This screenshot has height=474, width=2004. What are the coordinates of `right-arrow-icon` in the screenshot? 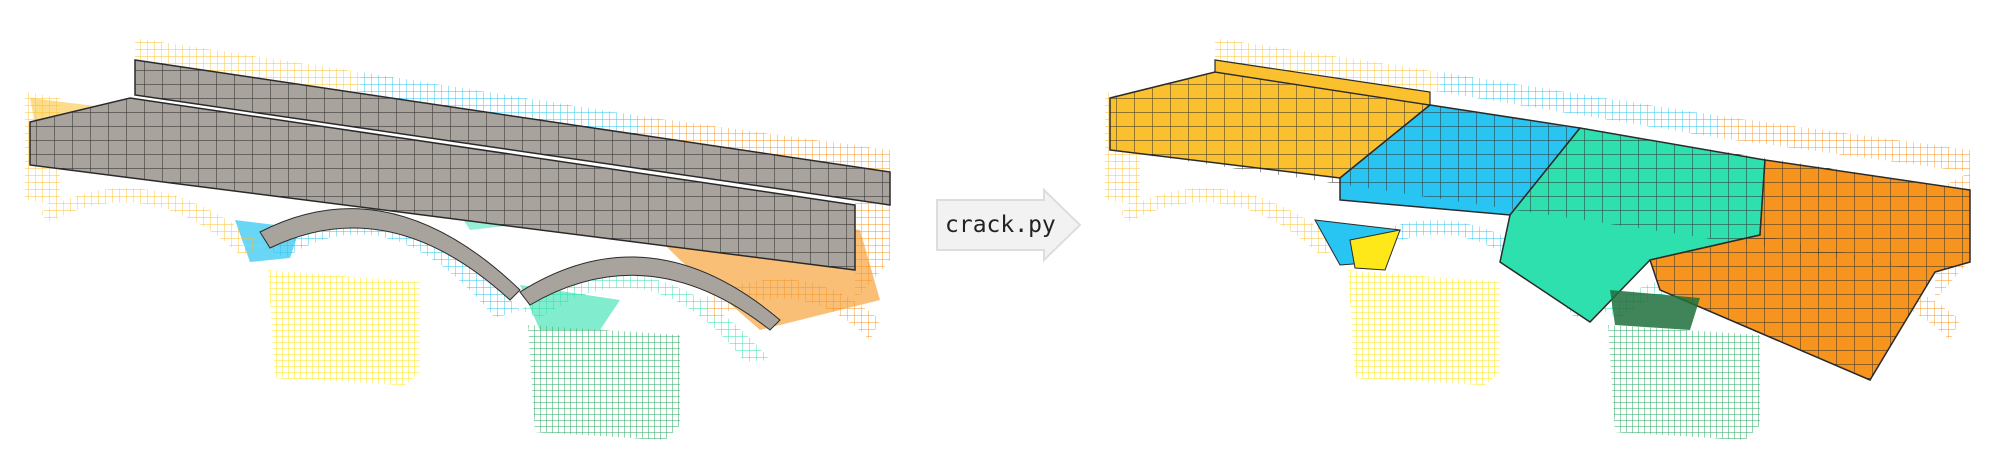 It's located at (1009, 225).